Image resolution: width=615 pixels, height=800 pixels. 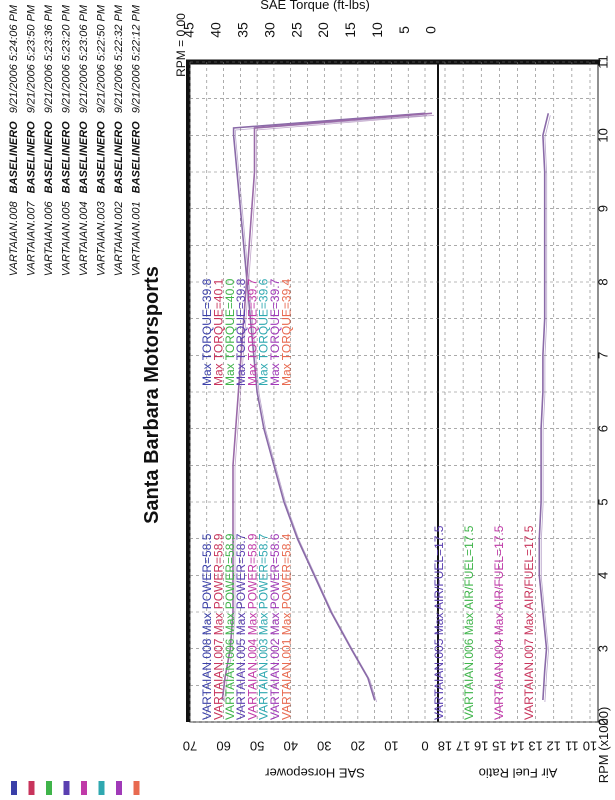 I want to click on max-power-label: VARTAIAN.004 Max POWER=58.9, so click(x=252, y=626).